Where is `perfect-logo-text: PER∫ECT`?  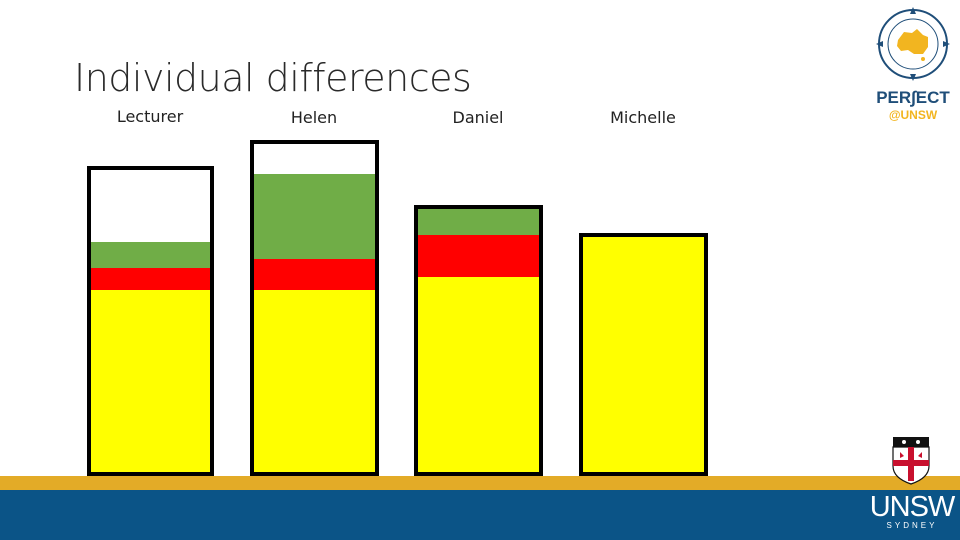 perfect-logo-text: PER∫ECT is located at coordinates (913, 97).